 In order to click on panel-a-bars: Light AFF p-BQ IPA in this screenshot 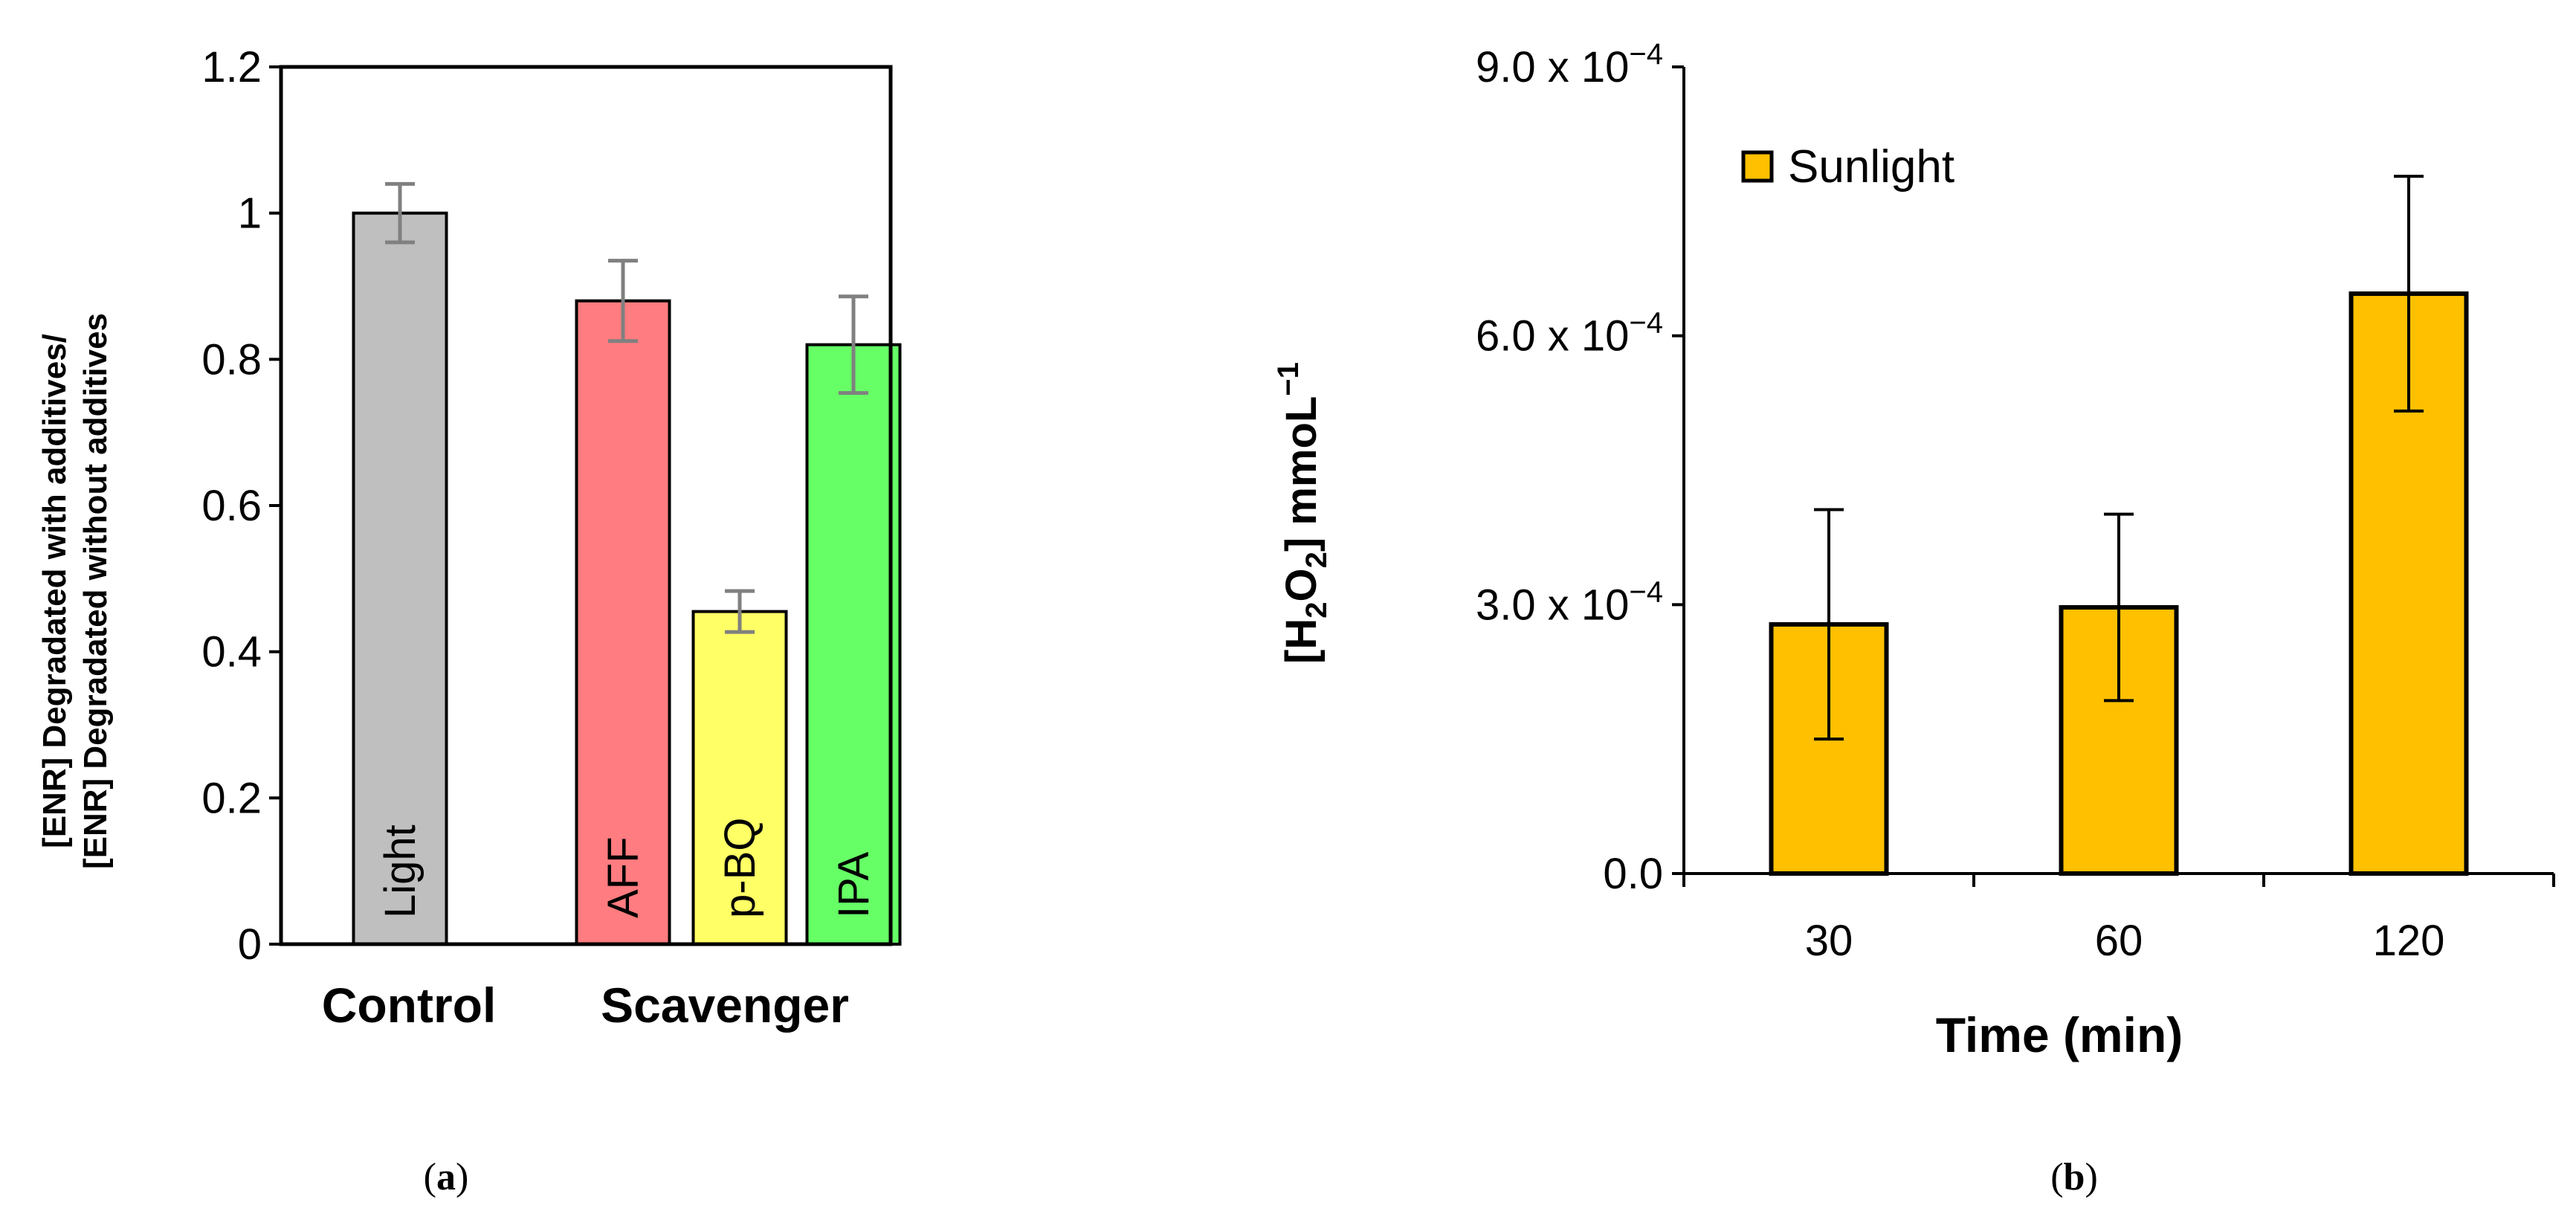, I will do `click(627, 563)`.